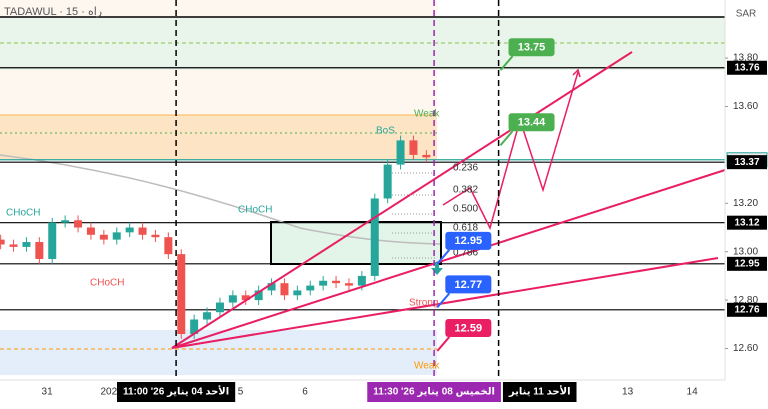  I want to click on target-label: 12.77, so click(469, 285).